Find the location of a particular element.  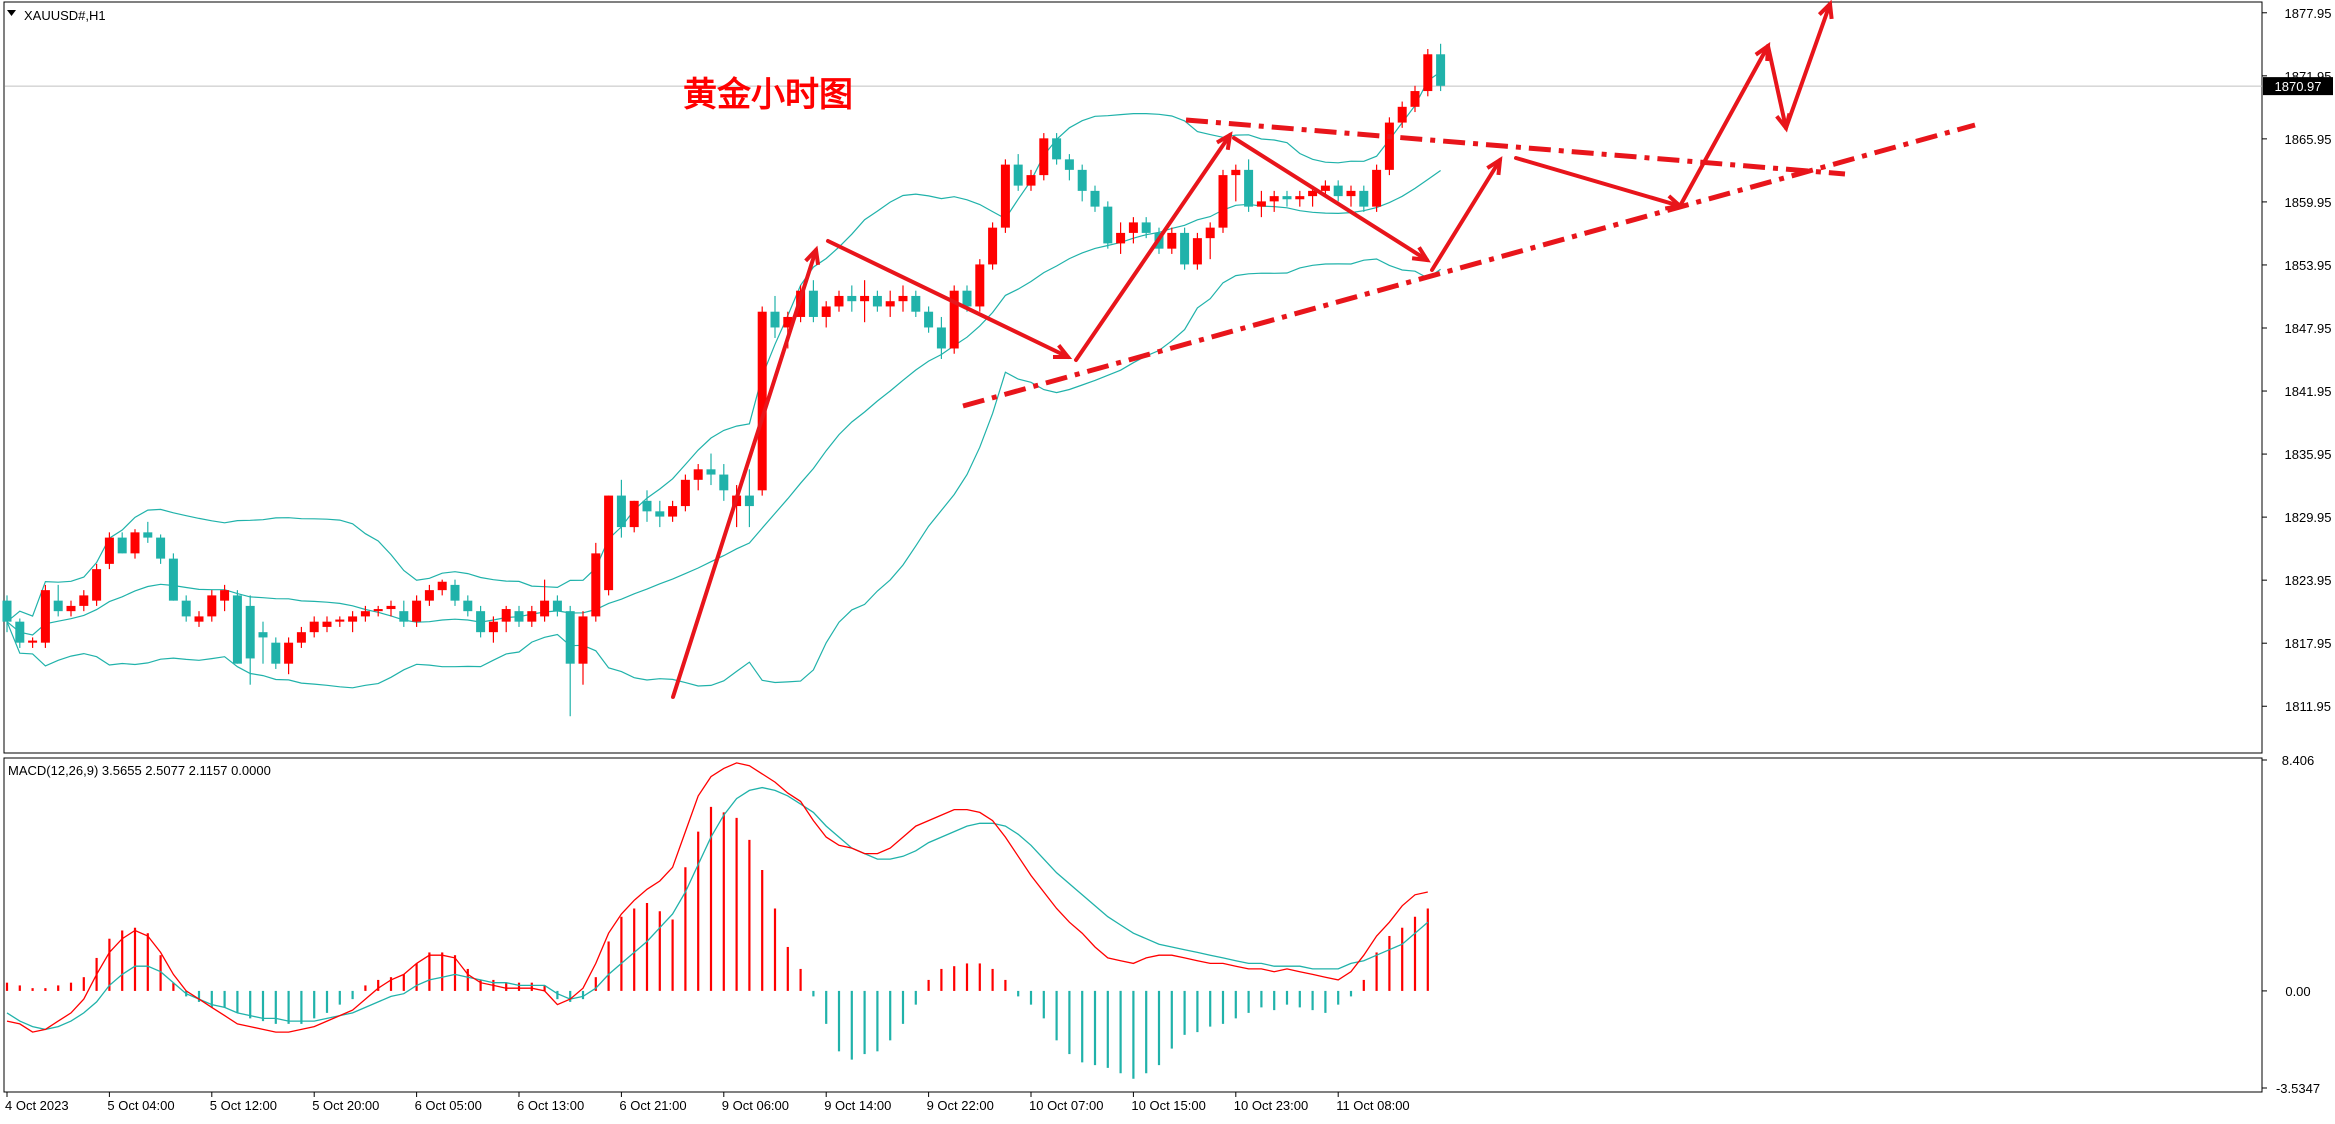

price-tick-label: 1847.95 is located at coordinates (2308, 328).